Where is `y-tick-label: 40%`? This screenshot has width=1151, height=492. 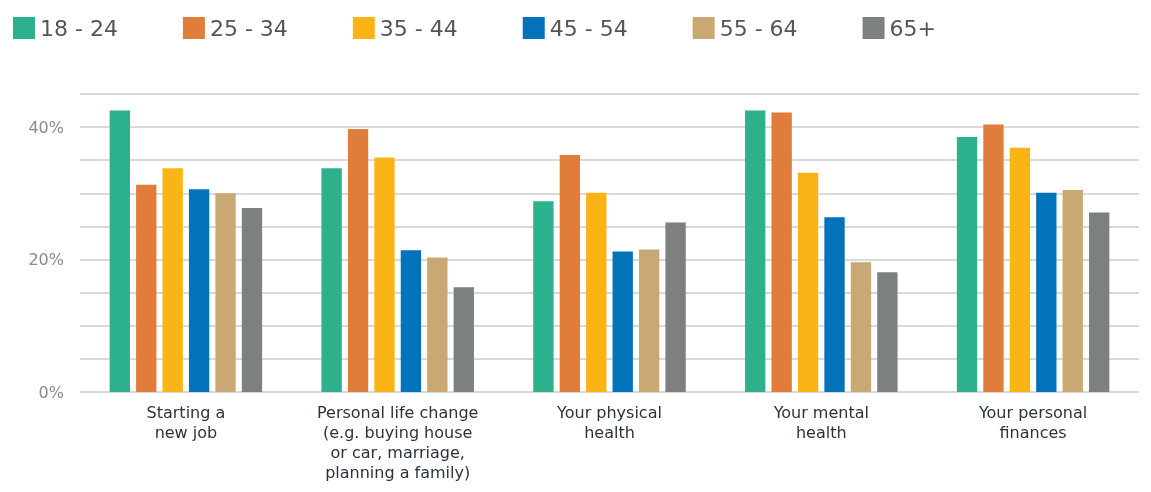
y-tick-label: 40% is located at coordinates (46, 127).